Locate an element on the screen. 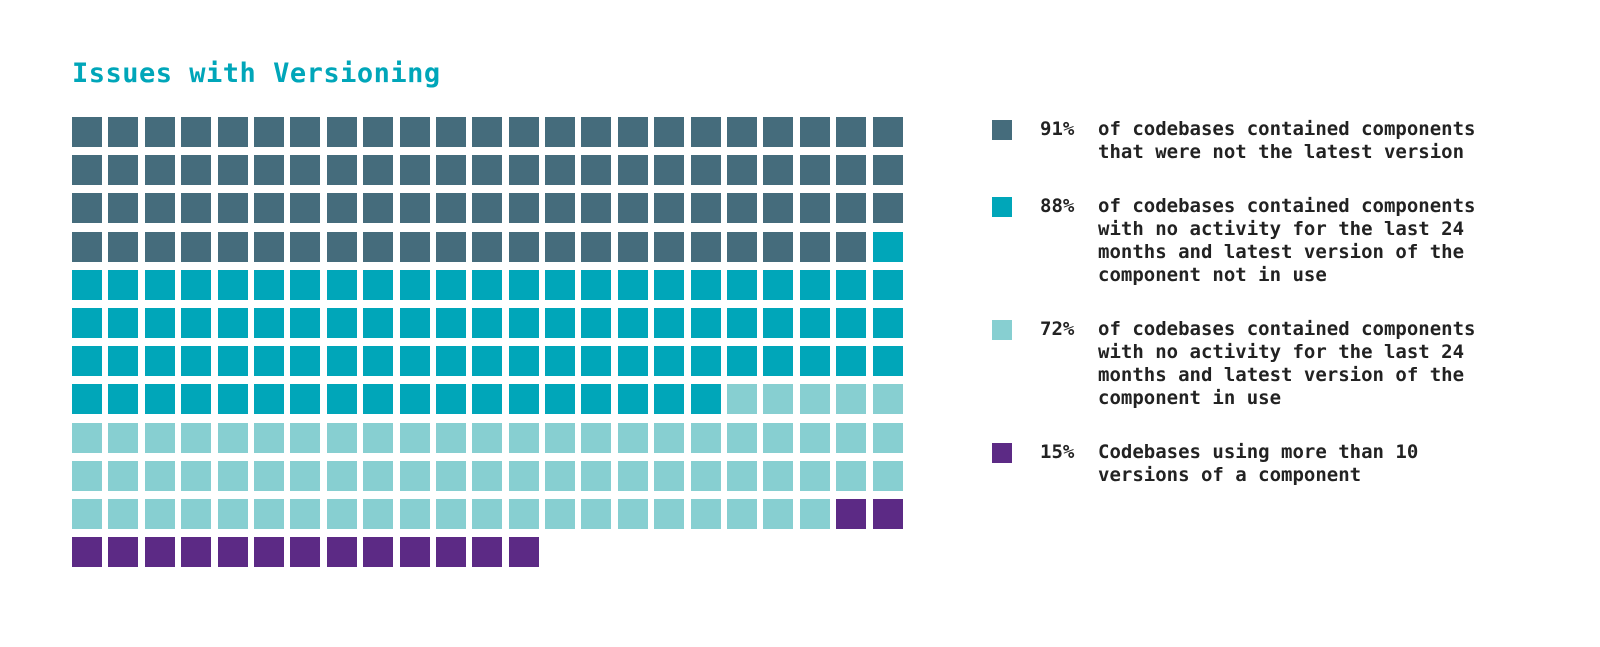  legend-swatch is located at coordinates (1002, 130).